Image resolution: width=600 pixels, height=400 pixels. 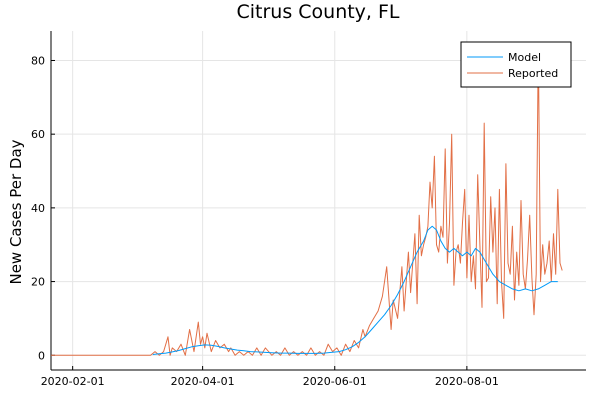 I want to click on chart-title: Citrus County, FL, so click(x=317, y=12).